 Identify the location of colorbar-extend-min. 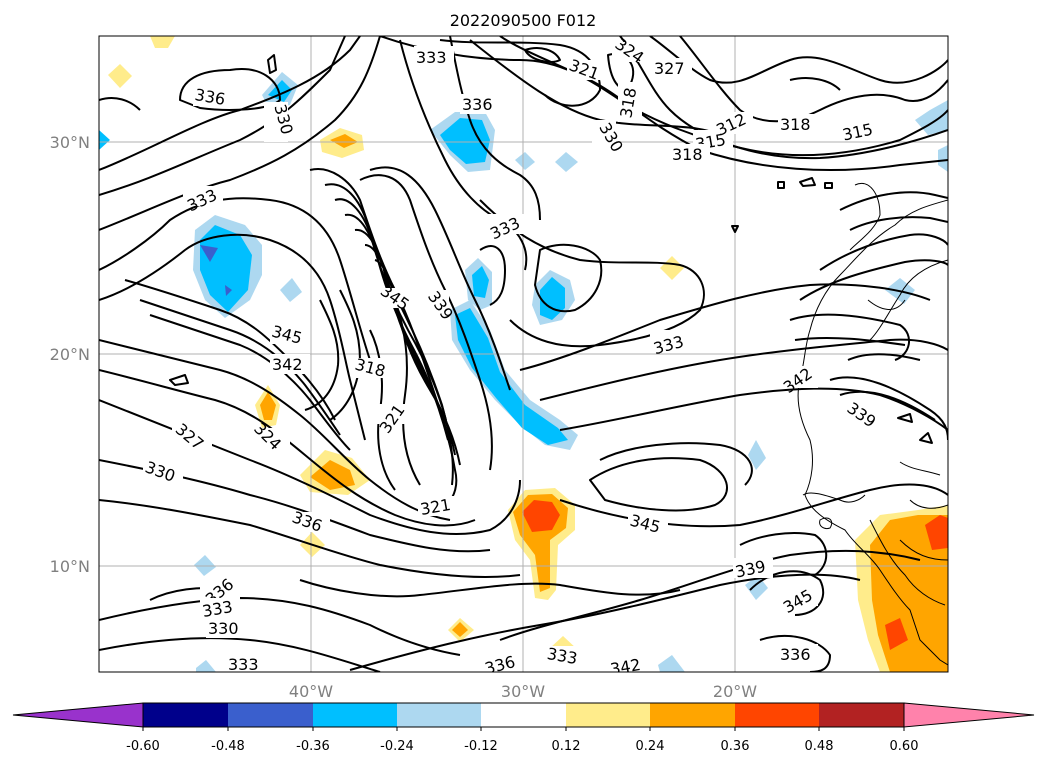
(78, 715).